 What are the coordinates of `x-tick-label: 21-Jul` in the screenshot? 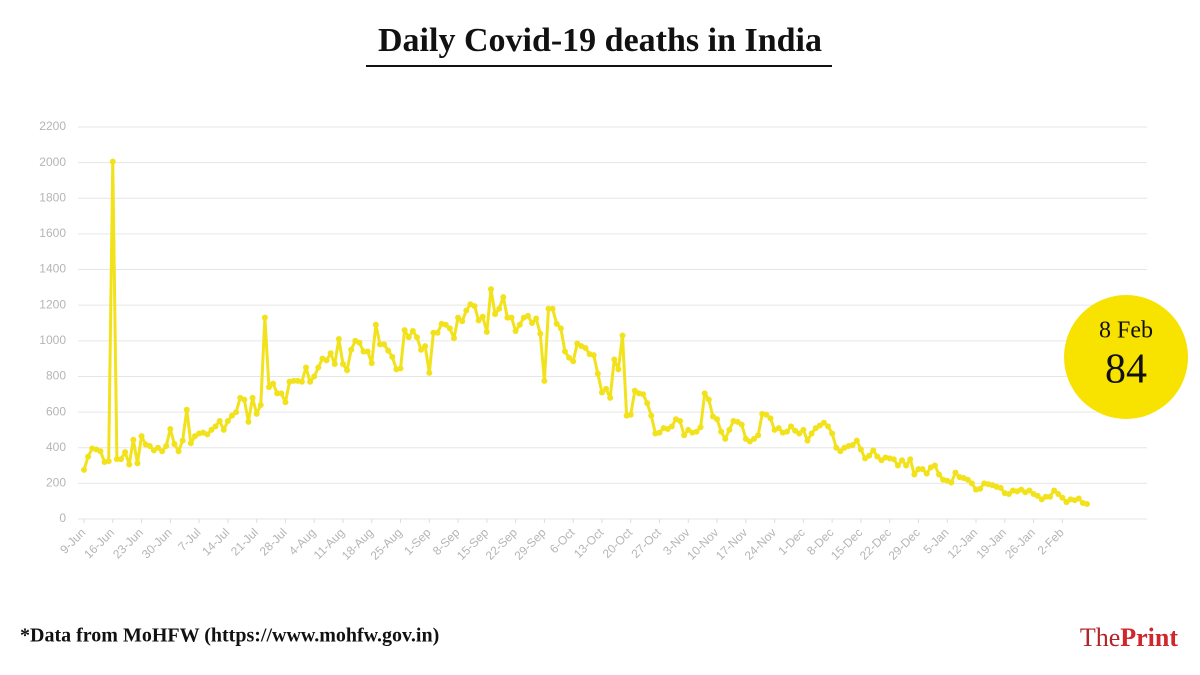 It's located at (244, 541).